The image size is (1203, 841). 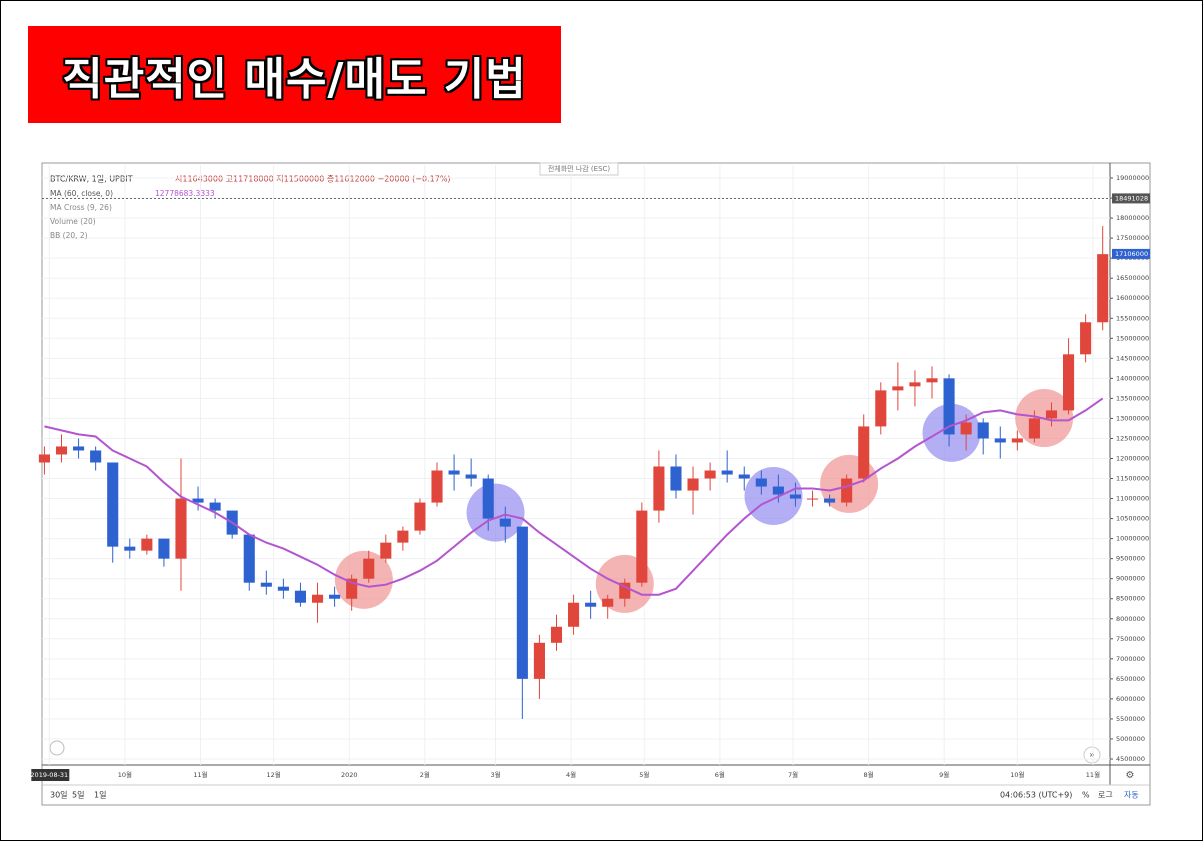 What do you see at coordinates (91, 179) in the screenshot?
I see `symbol: BTC/KRW, 1일, UPBIT` at bounding box center [91, 179].